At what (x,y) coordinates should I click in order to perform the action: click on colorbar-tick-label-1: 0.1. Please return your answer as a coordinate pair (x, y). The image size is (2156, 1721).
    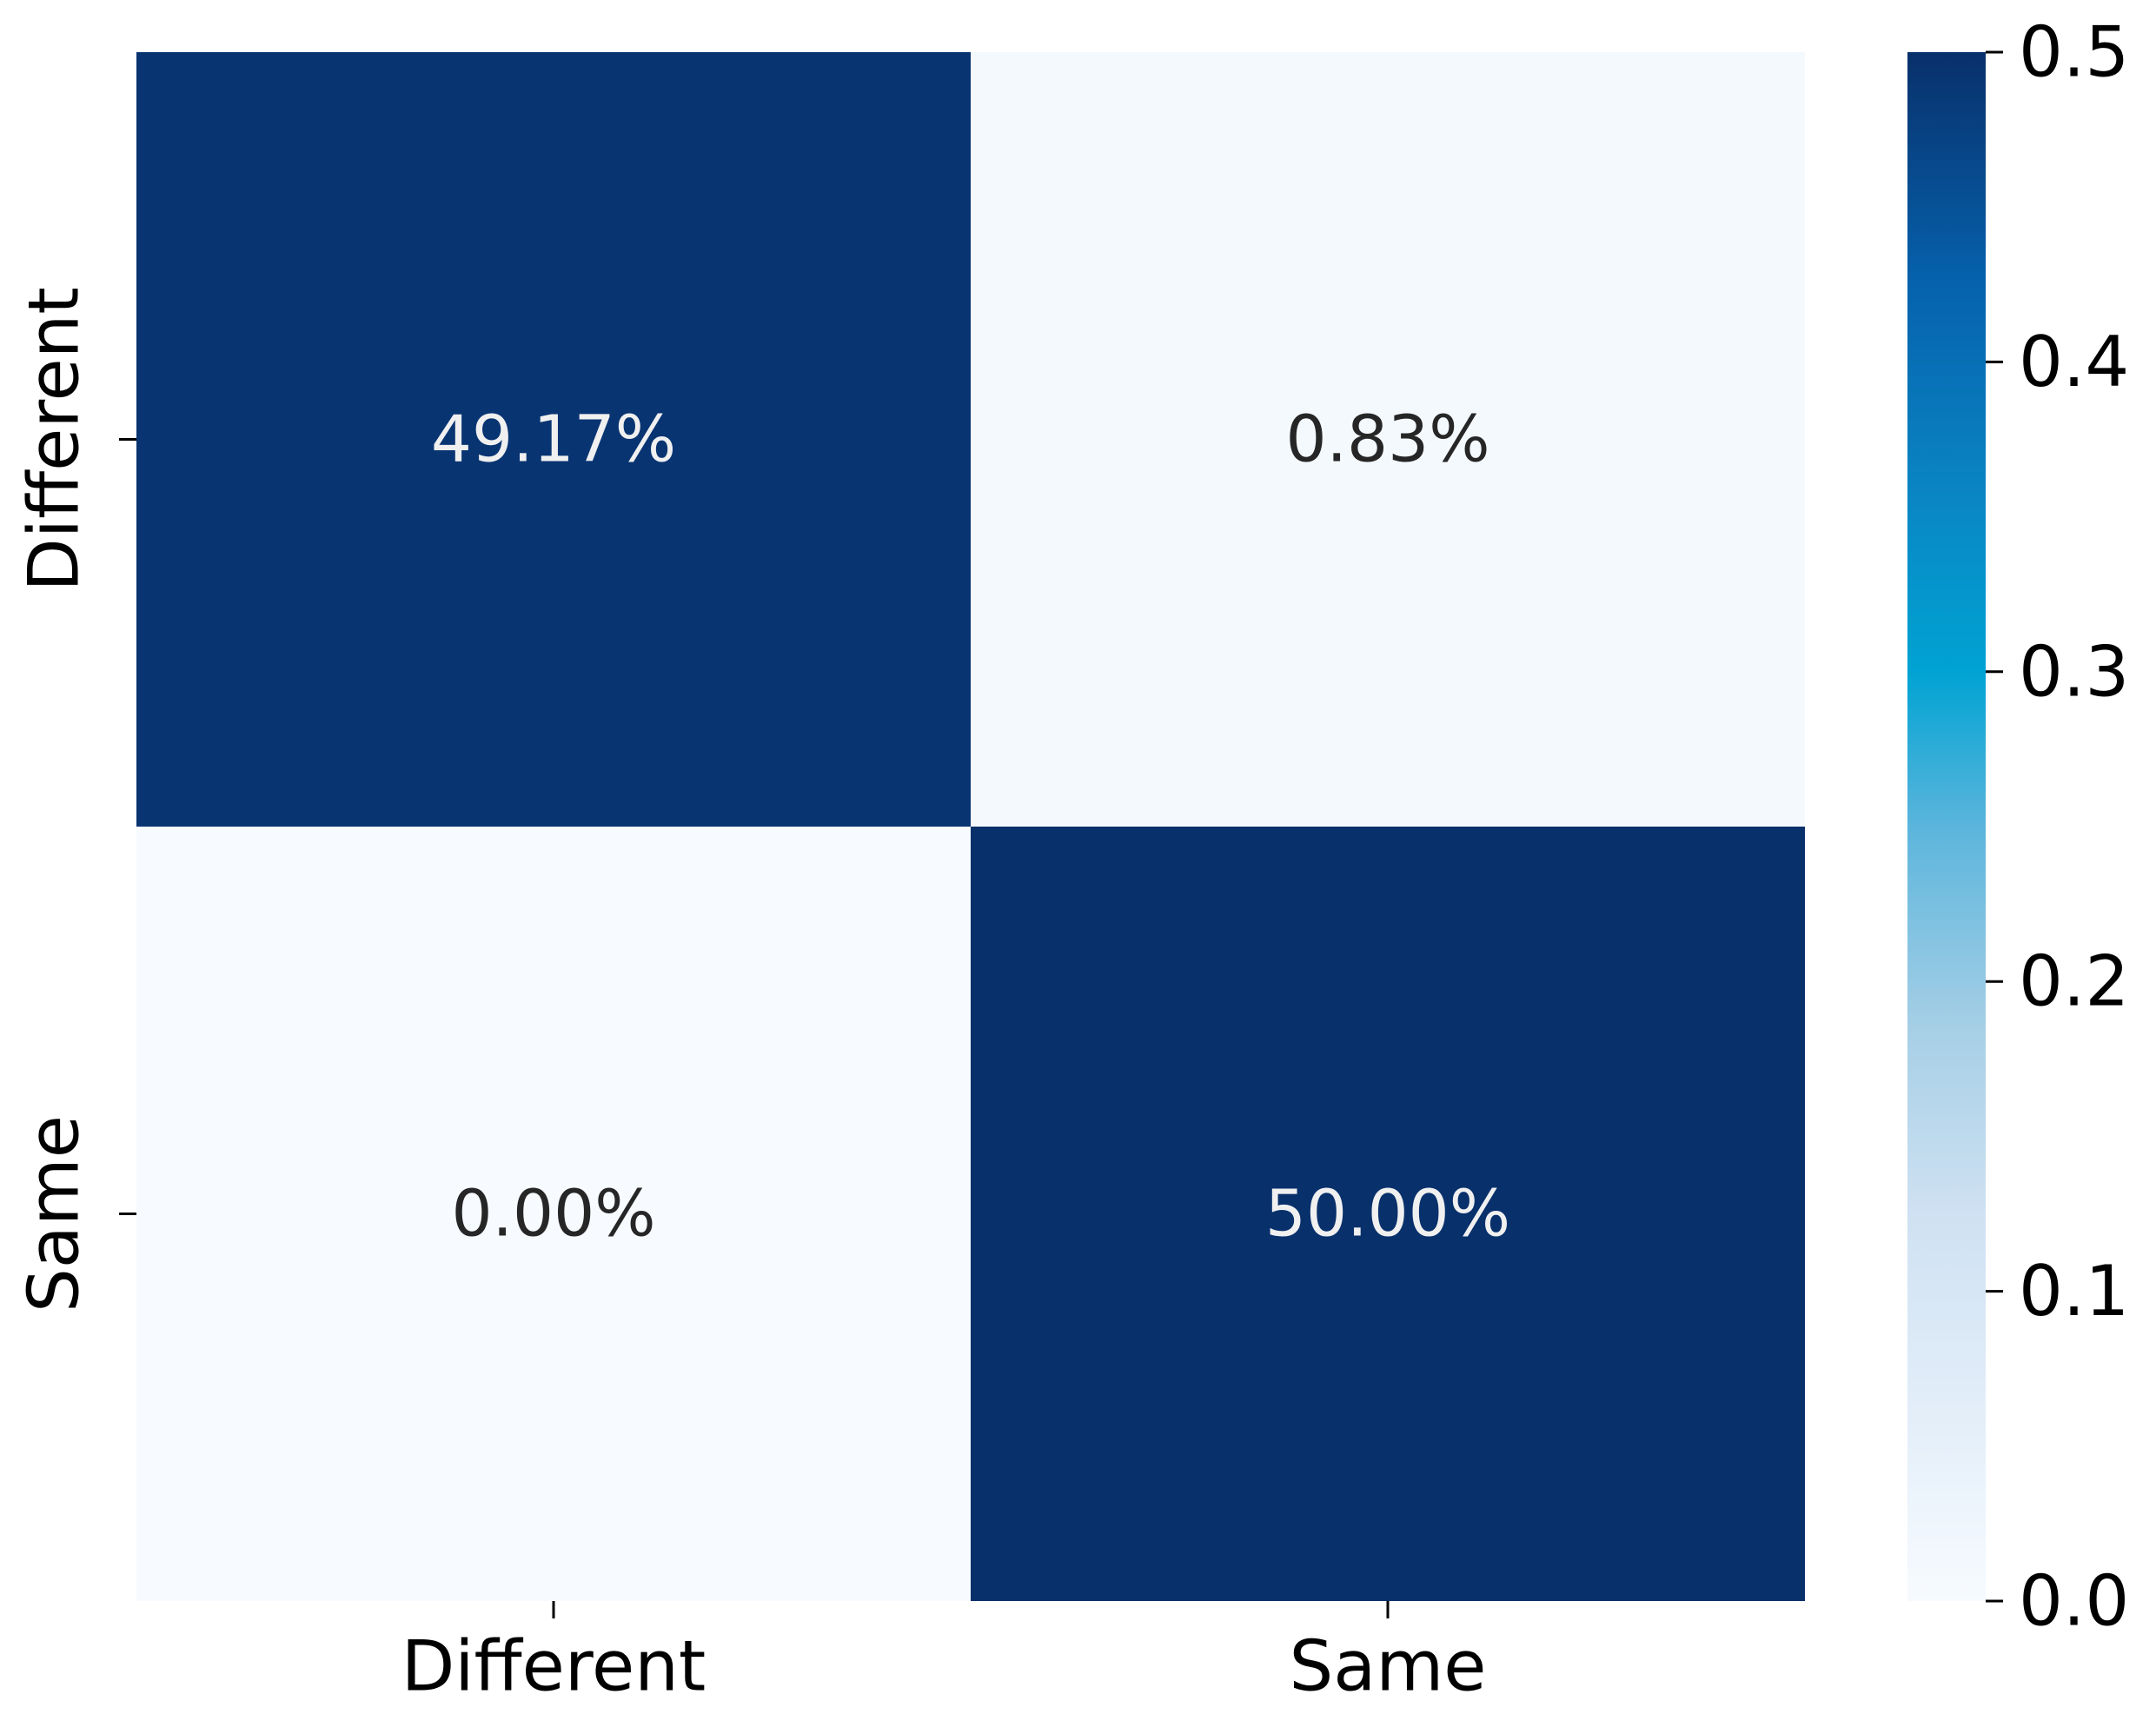
    Looking at the image, I should click on (2074, 1291).